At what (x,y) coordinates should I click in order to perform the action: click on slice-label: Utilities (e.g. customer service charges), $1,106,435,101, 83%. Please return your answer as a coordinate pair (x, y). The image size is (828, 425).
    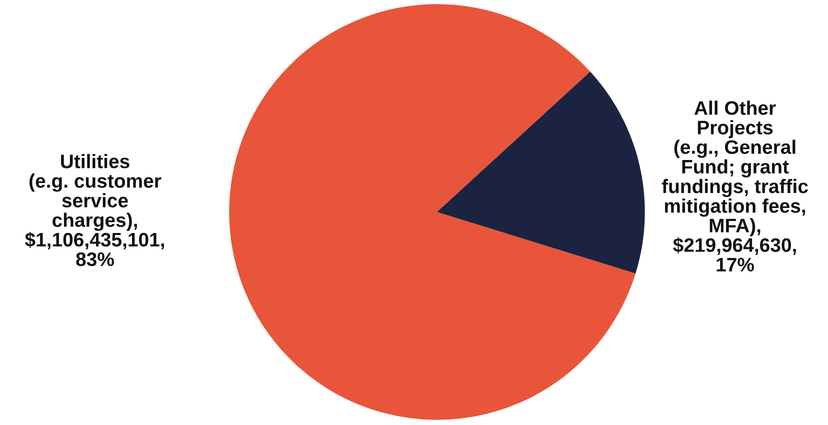
    Looking at the image, I should click on (94, 210).